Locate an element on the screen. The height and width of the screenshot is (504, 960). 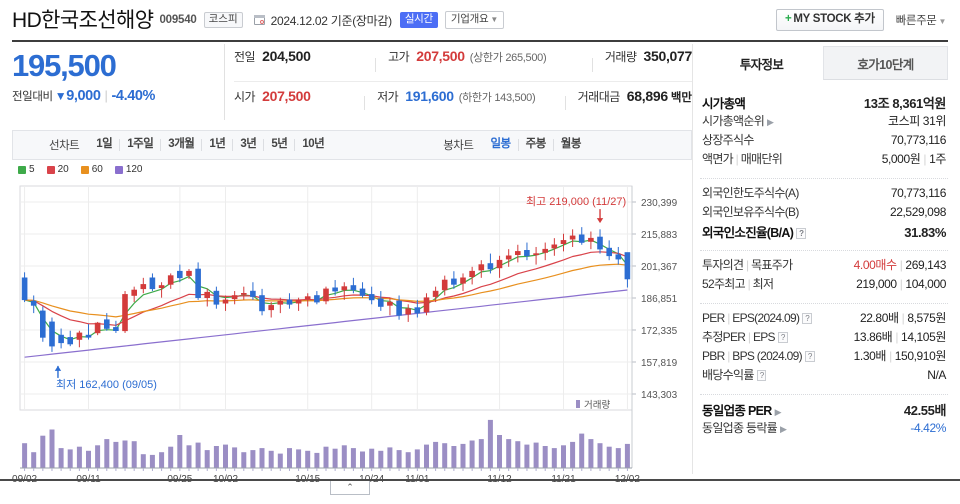
trade-amount-unit: 백만 is located at coordinates (681, 98).